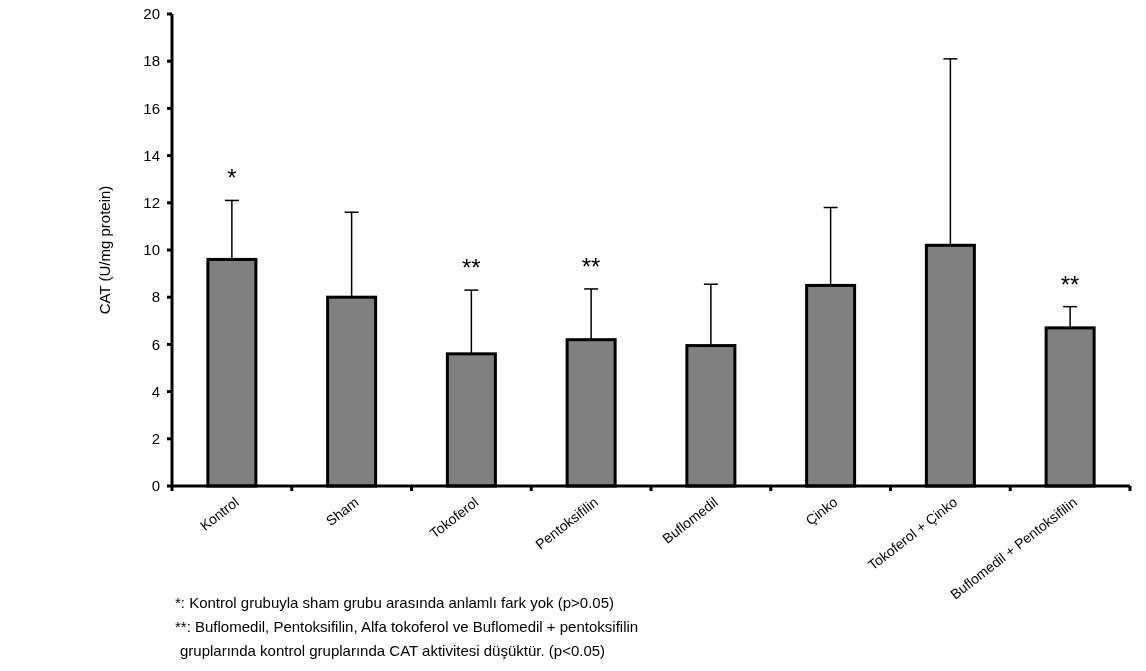 Image resolution: width=1146 pixels, height=671 pixels. I want to click on y-tick-label: 8, so click(155, 297).